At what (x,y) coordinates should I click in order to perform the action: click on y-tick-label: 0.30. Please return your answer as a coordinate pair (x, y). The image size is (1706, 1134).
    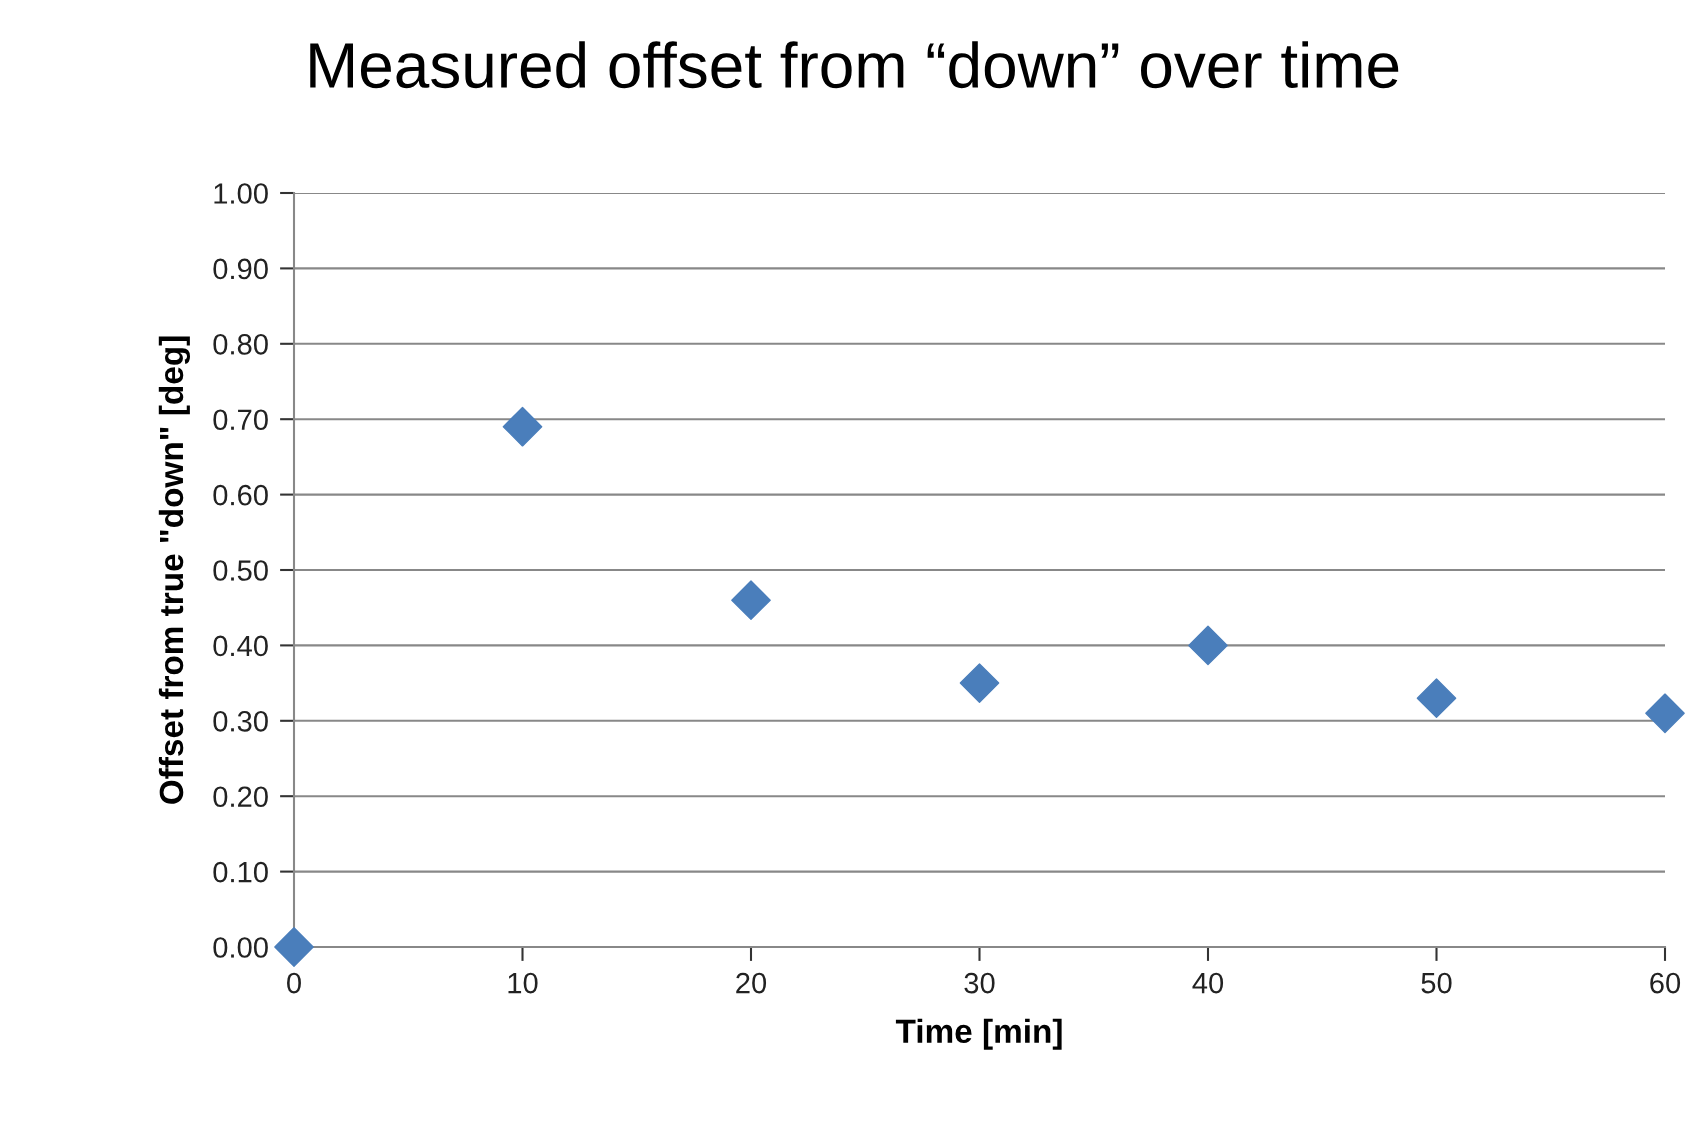
    Looking at the image, I should click on (240, 721).